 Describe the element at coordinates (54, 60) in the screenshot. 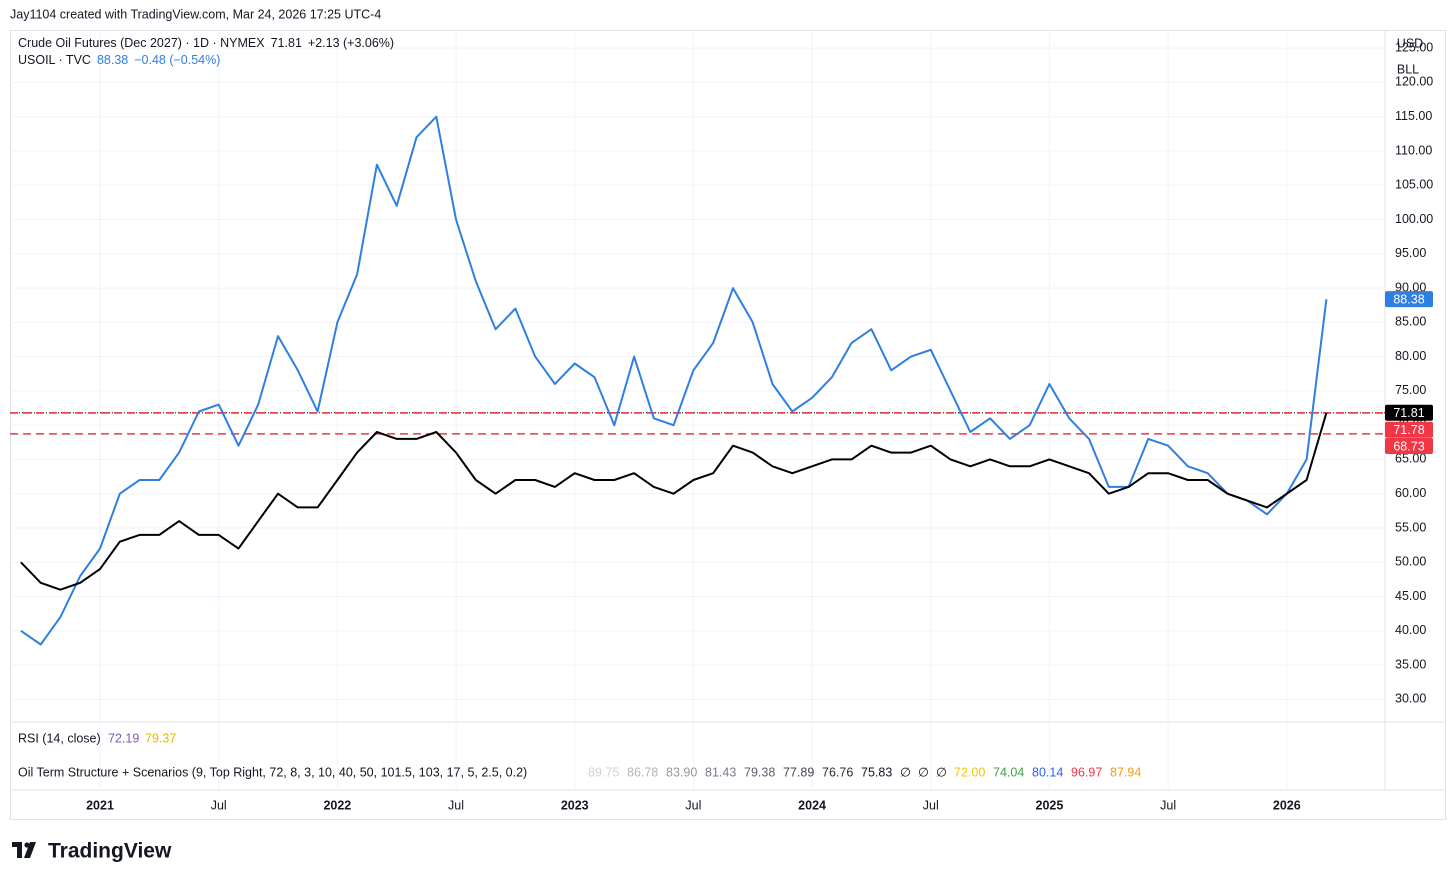

I see `legend-name: USOIL · TVC` at that location.